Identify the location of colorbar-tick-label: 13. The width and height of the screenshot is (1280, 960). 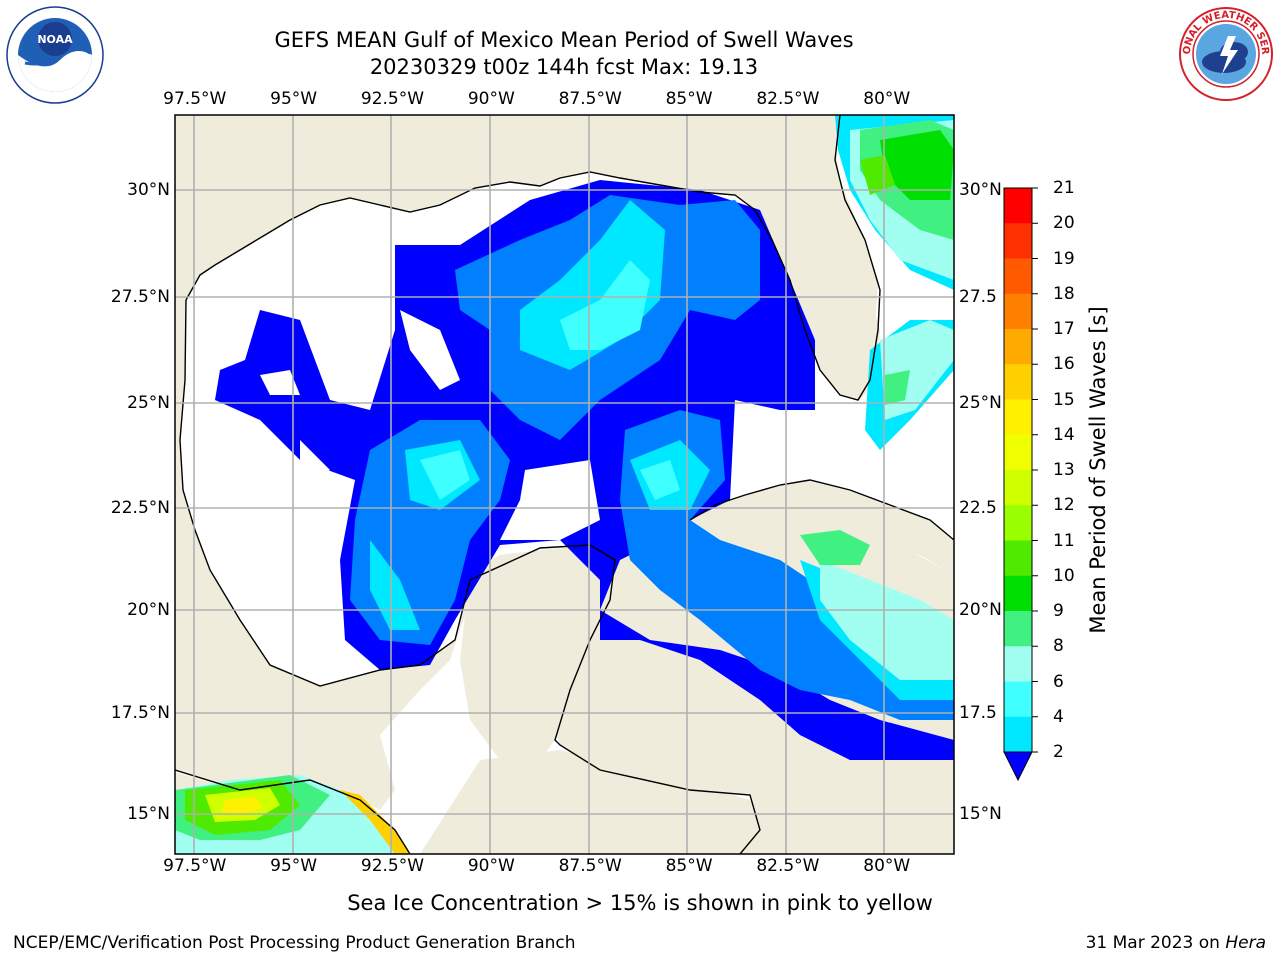
(1064, 470).